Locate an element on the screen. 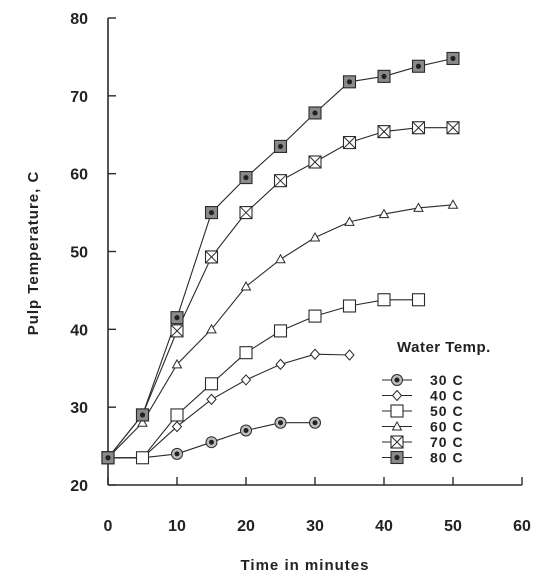 The width and height of the screenshot is (553, 580). y-axis-label: Pulp Temperature, C is located at coordinates (33, 253).